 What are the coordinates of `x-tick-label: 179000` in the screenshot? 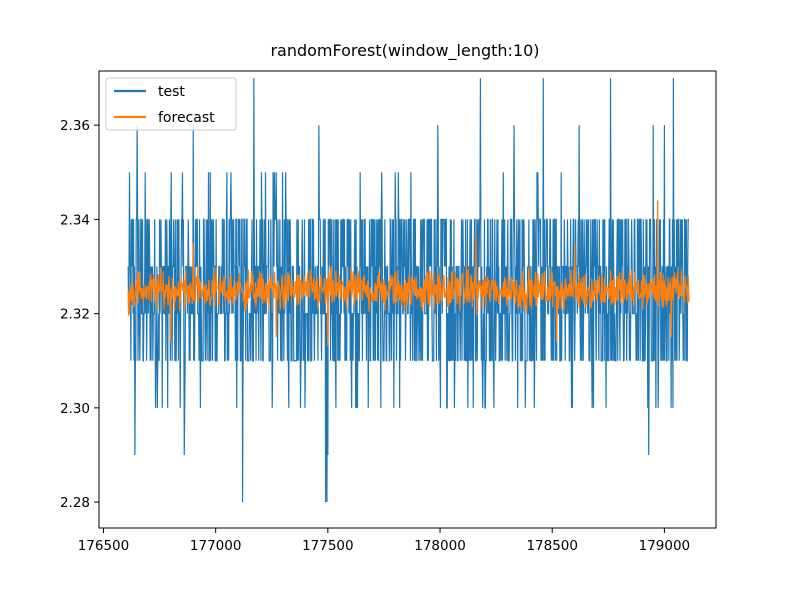 It's located at (665, 546).